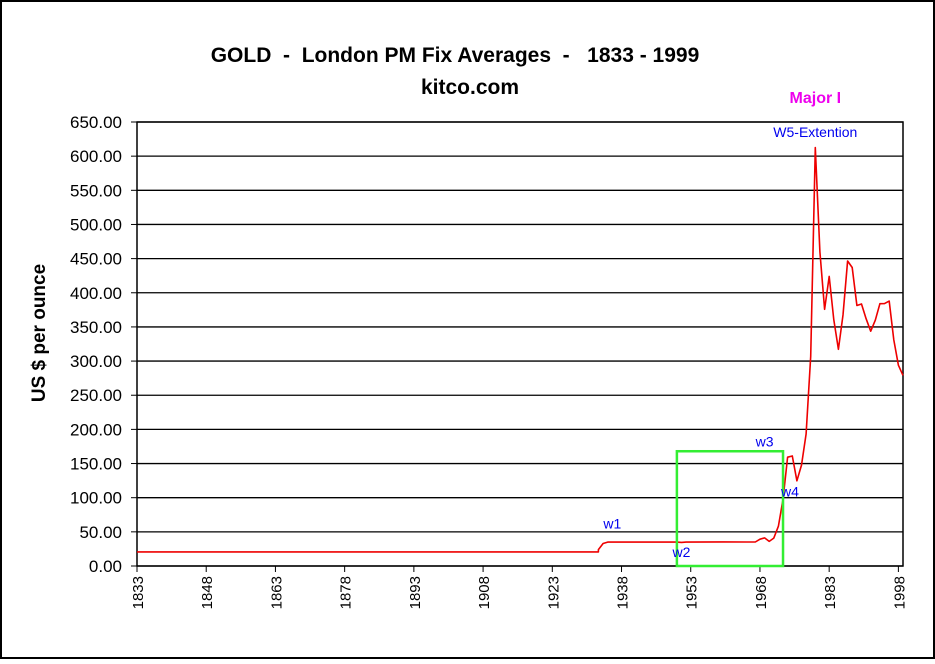 This screenshot has width=935, height=664. Describe the element at coordinates (96, 259) in the screenshot. I see `y-tick-label: 450.00` at that location.